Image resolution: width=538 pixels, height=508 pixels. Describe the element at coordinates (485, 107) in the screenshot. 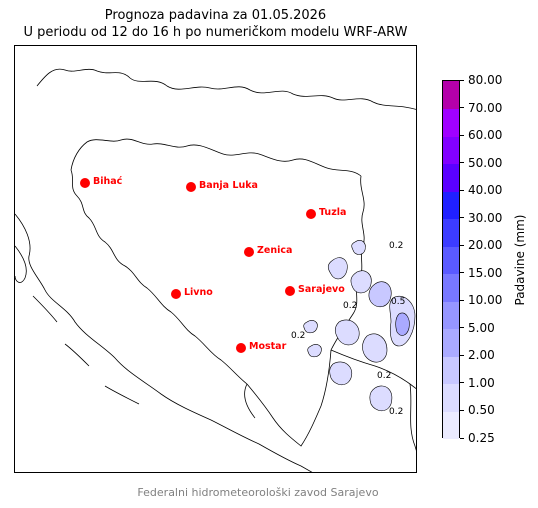

I see `colorbar-tick-label: 70.00` at that location.